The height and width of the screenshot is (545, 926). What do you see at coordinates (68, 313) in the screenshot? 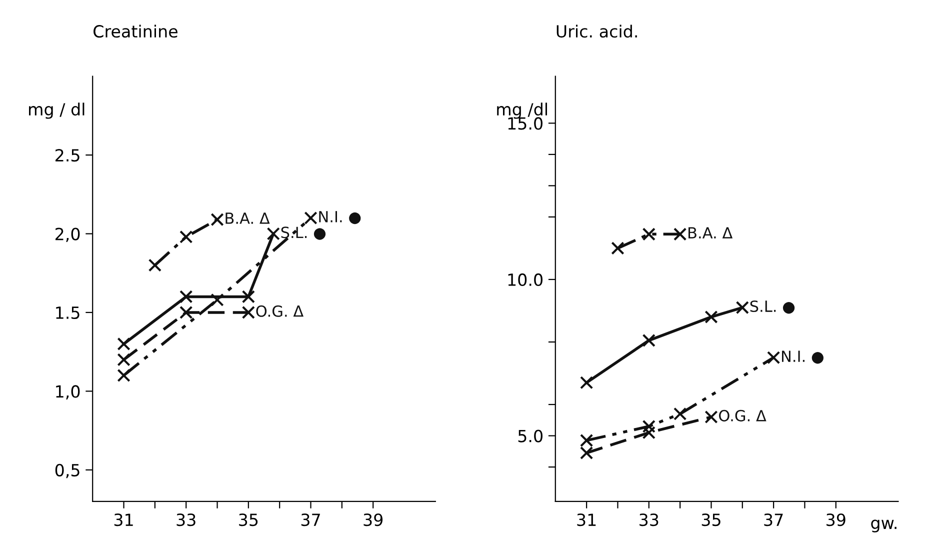
I see `y-tick-label: 1.5` at bounding box center [68, 313].